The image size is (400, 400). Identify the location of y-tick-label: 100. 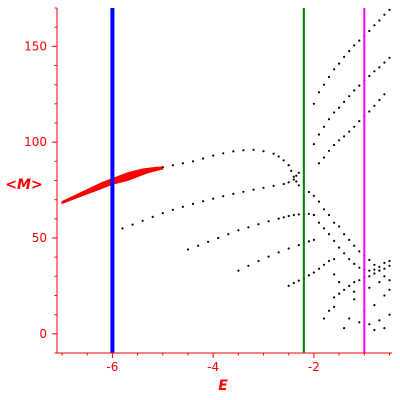
(35, 142).